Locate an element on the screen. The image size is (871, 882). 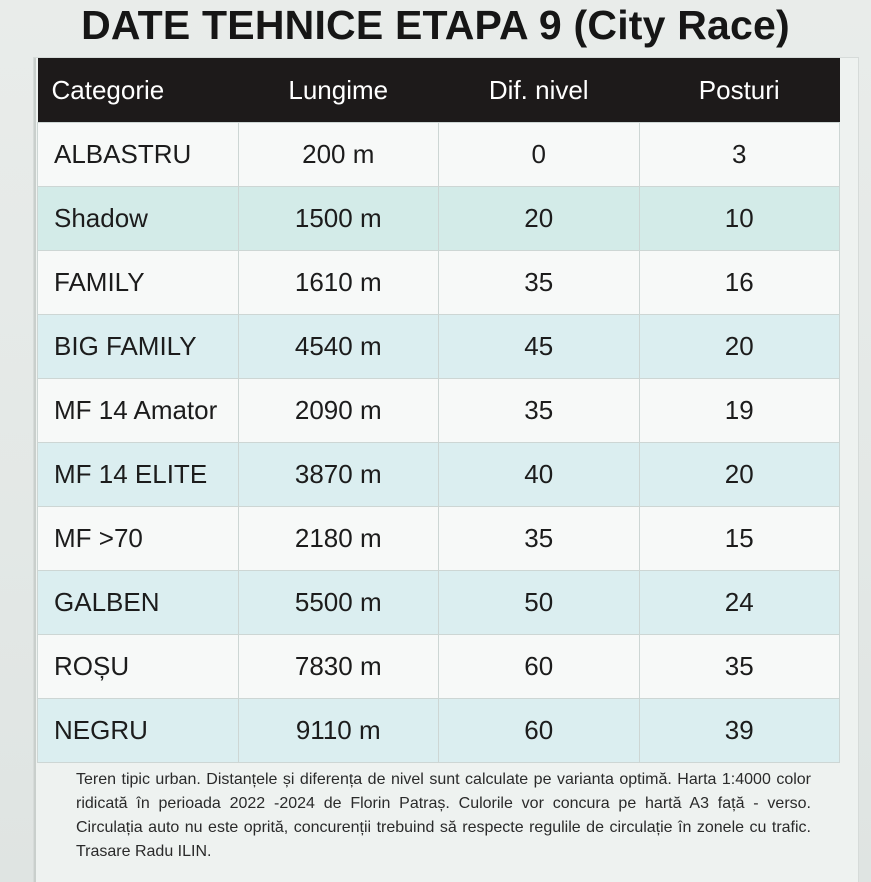
cell-lungime: 4540 m is located at coordinates (338, 346).